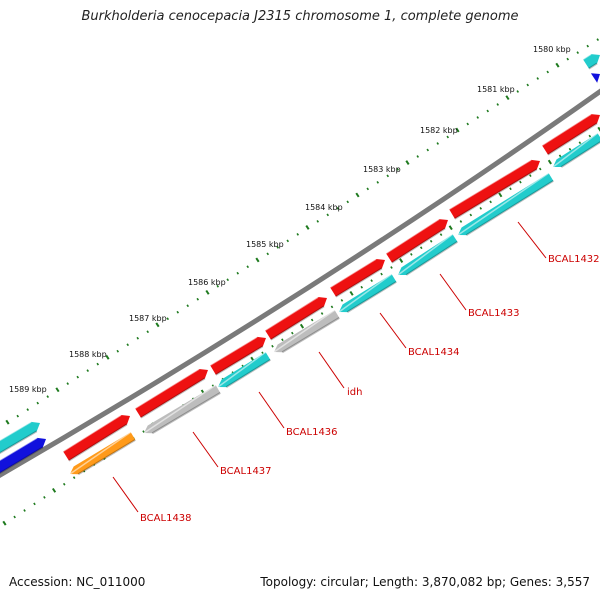  I want to click on scale-label: 1584 kbp, so click(324, 207).